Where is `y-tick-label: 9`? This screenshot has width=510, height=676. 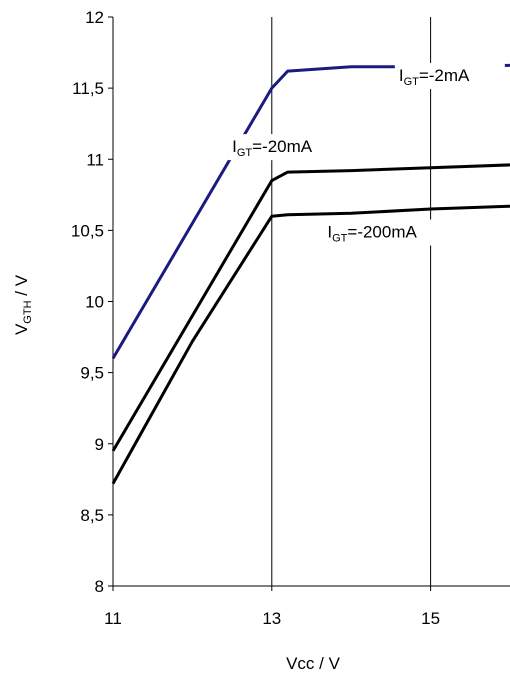
y-tick-label: 9 is located at coordinates (99, 444).